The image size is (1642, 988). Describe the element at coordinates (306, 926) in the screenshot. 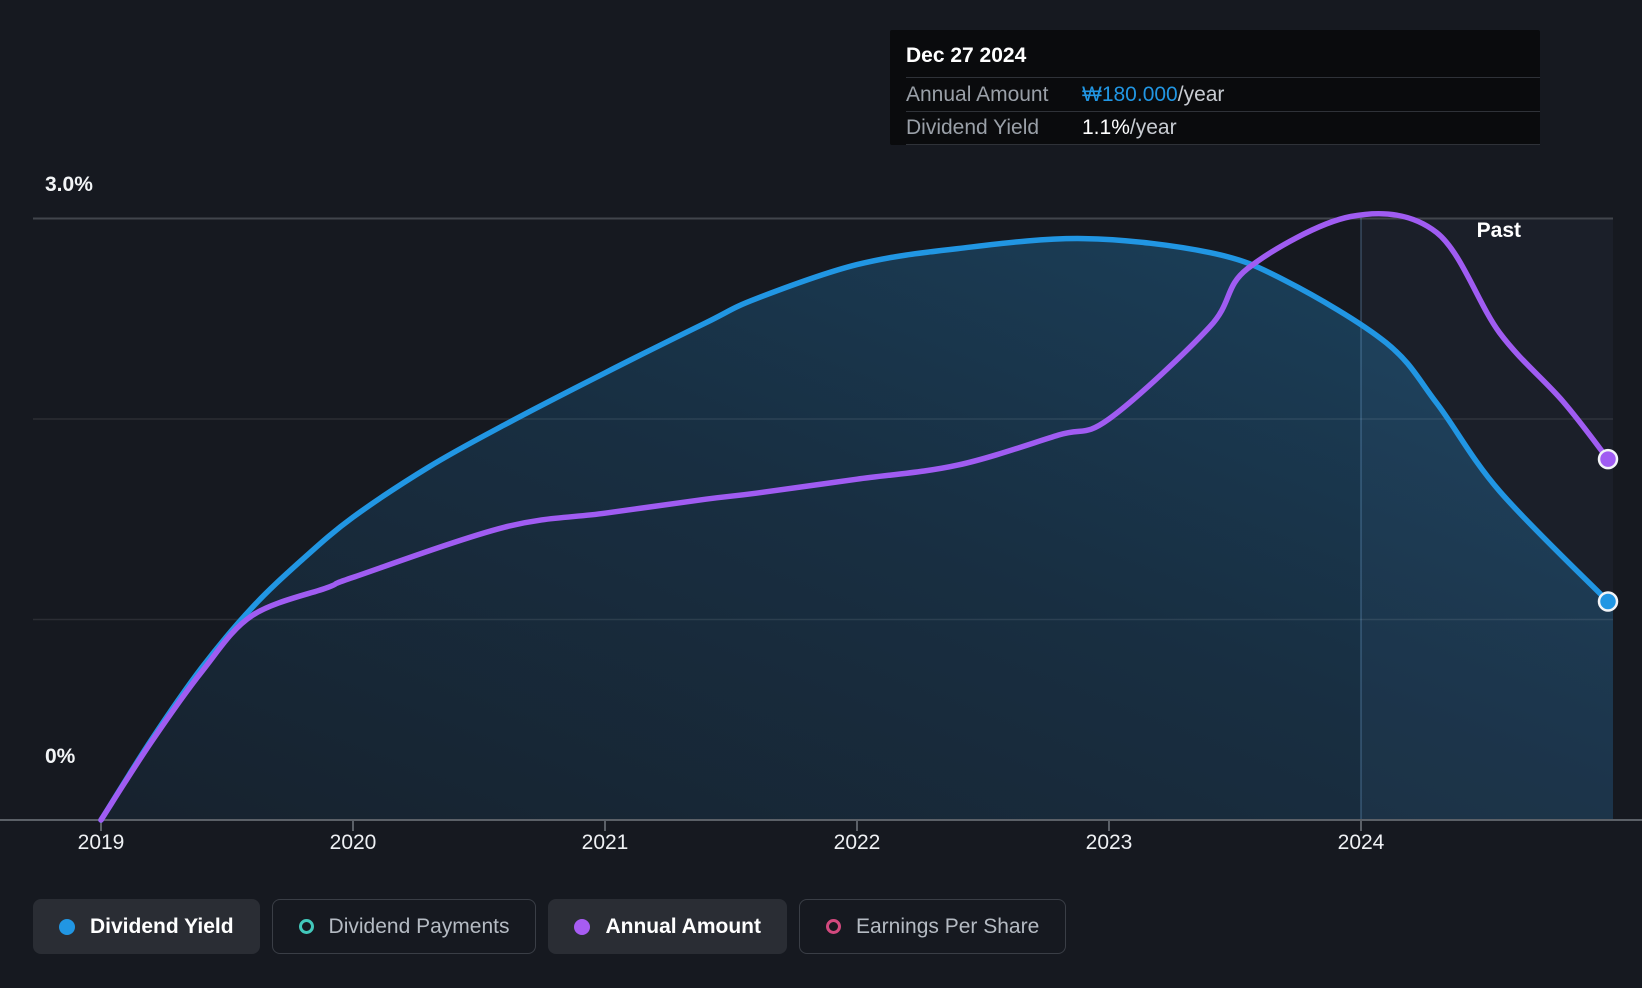

I see `teal-ring-dot-icon` at that location.